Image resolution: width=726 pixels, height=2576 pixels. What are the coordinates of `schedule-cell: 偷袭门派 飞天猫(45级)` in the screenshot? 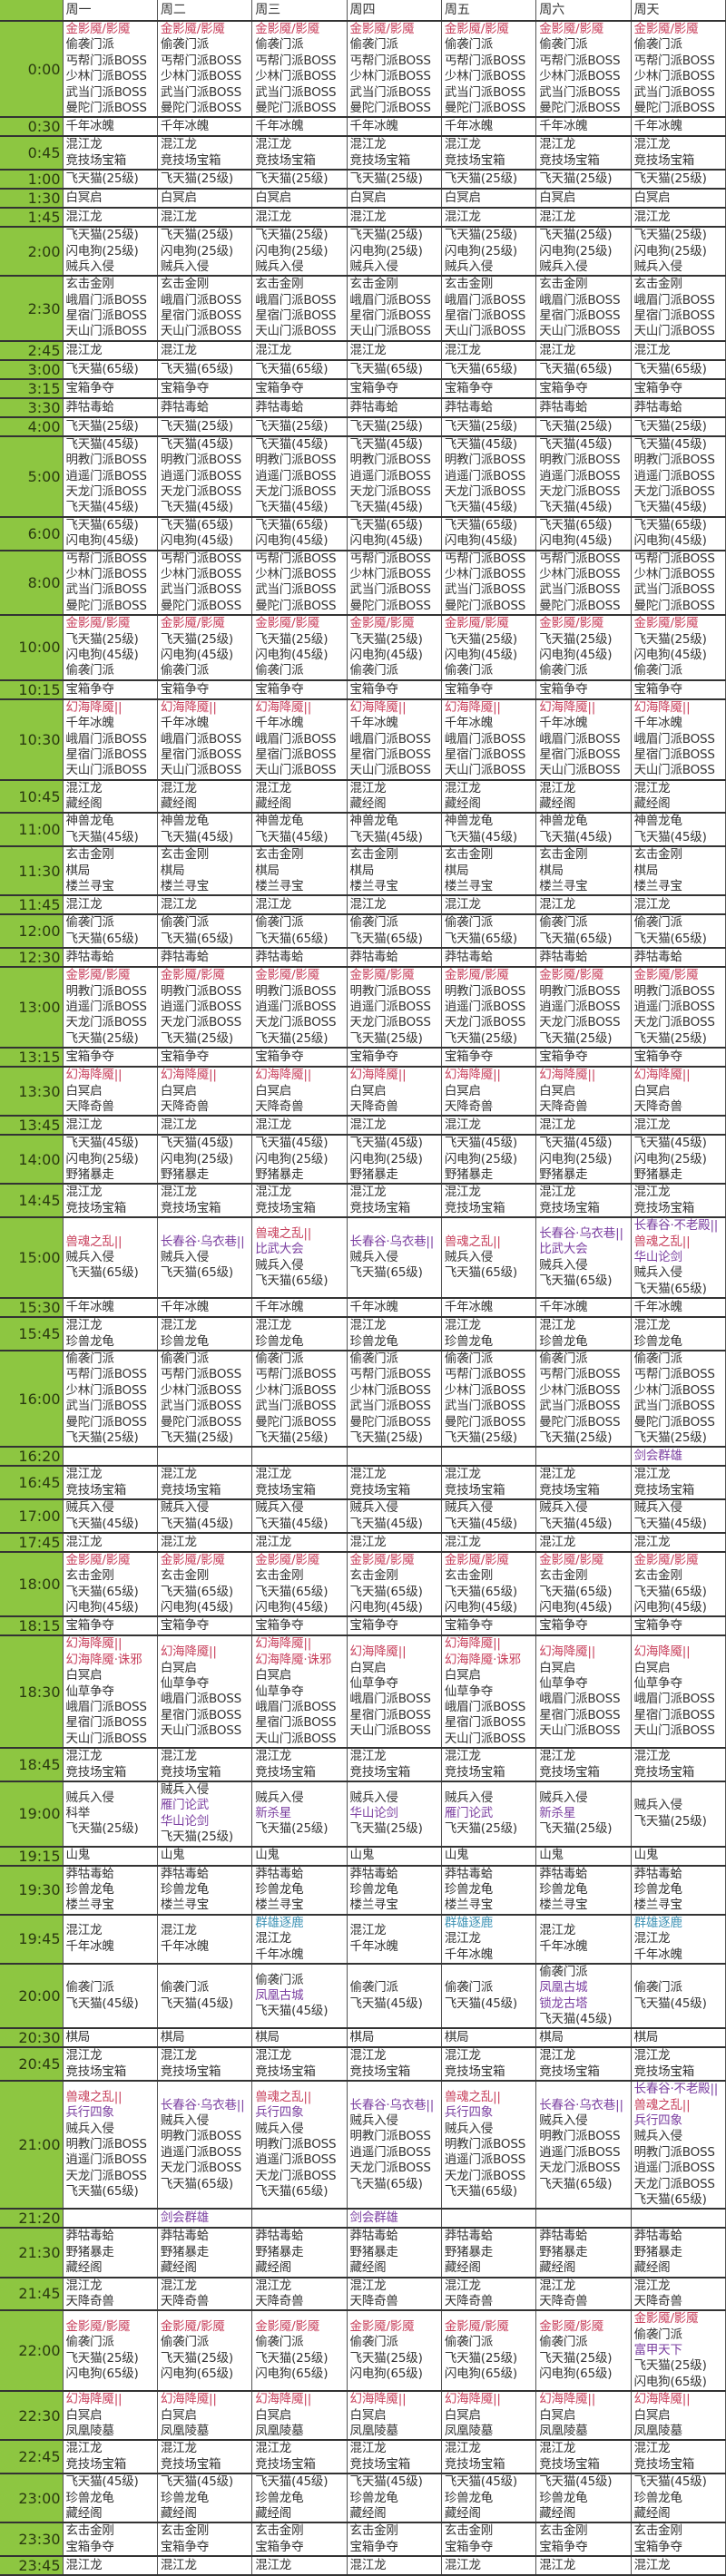 It's located at (394, 1996).